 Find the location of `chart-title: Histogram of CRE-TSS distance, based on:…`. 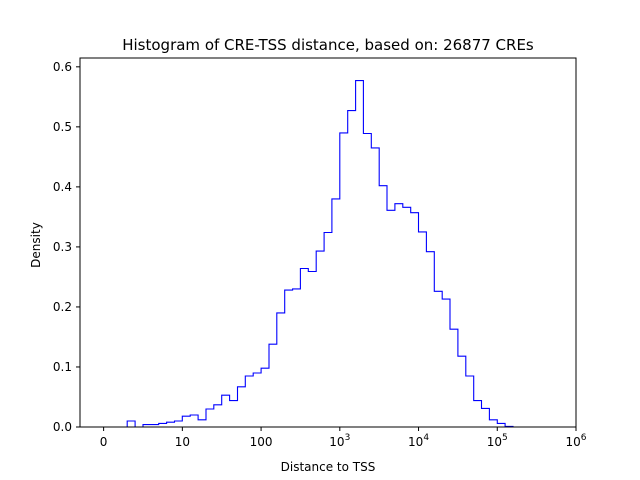

chart-title: Histogram of CRE-TSS distance, based on:… is located at coordinates (328, 45).